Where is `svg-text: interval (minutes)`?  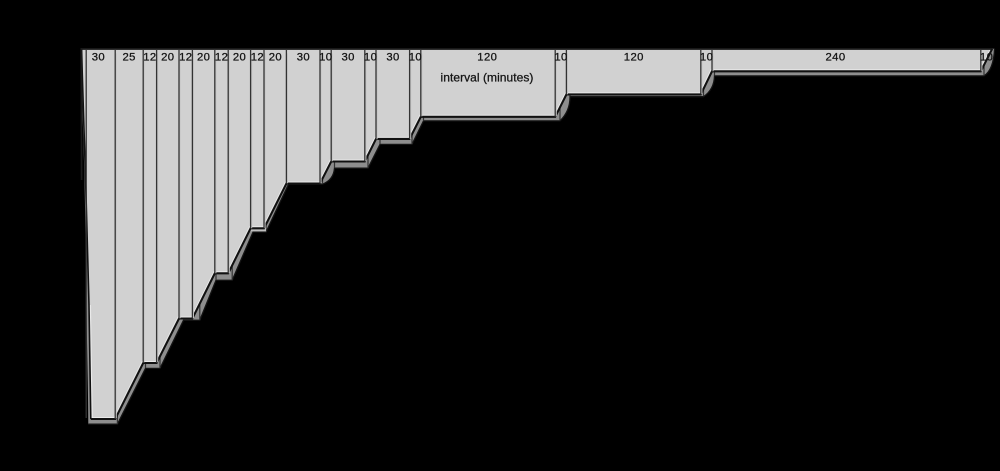 svg-text: interval (minutes) is located at coordinates (487, 77).